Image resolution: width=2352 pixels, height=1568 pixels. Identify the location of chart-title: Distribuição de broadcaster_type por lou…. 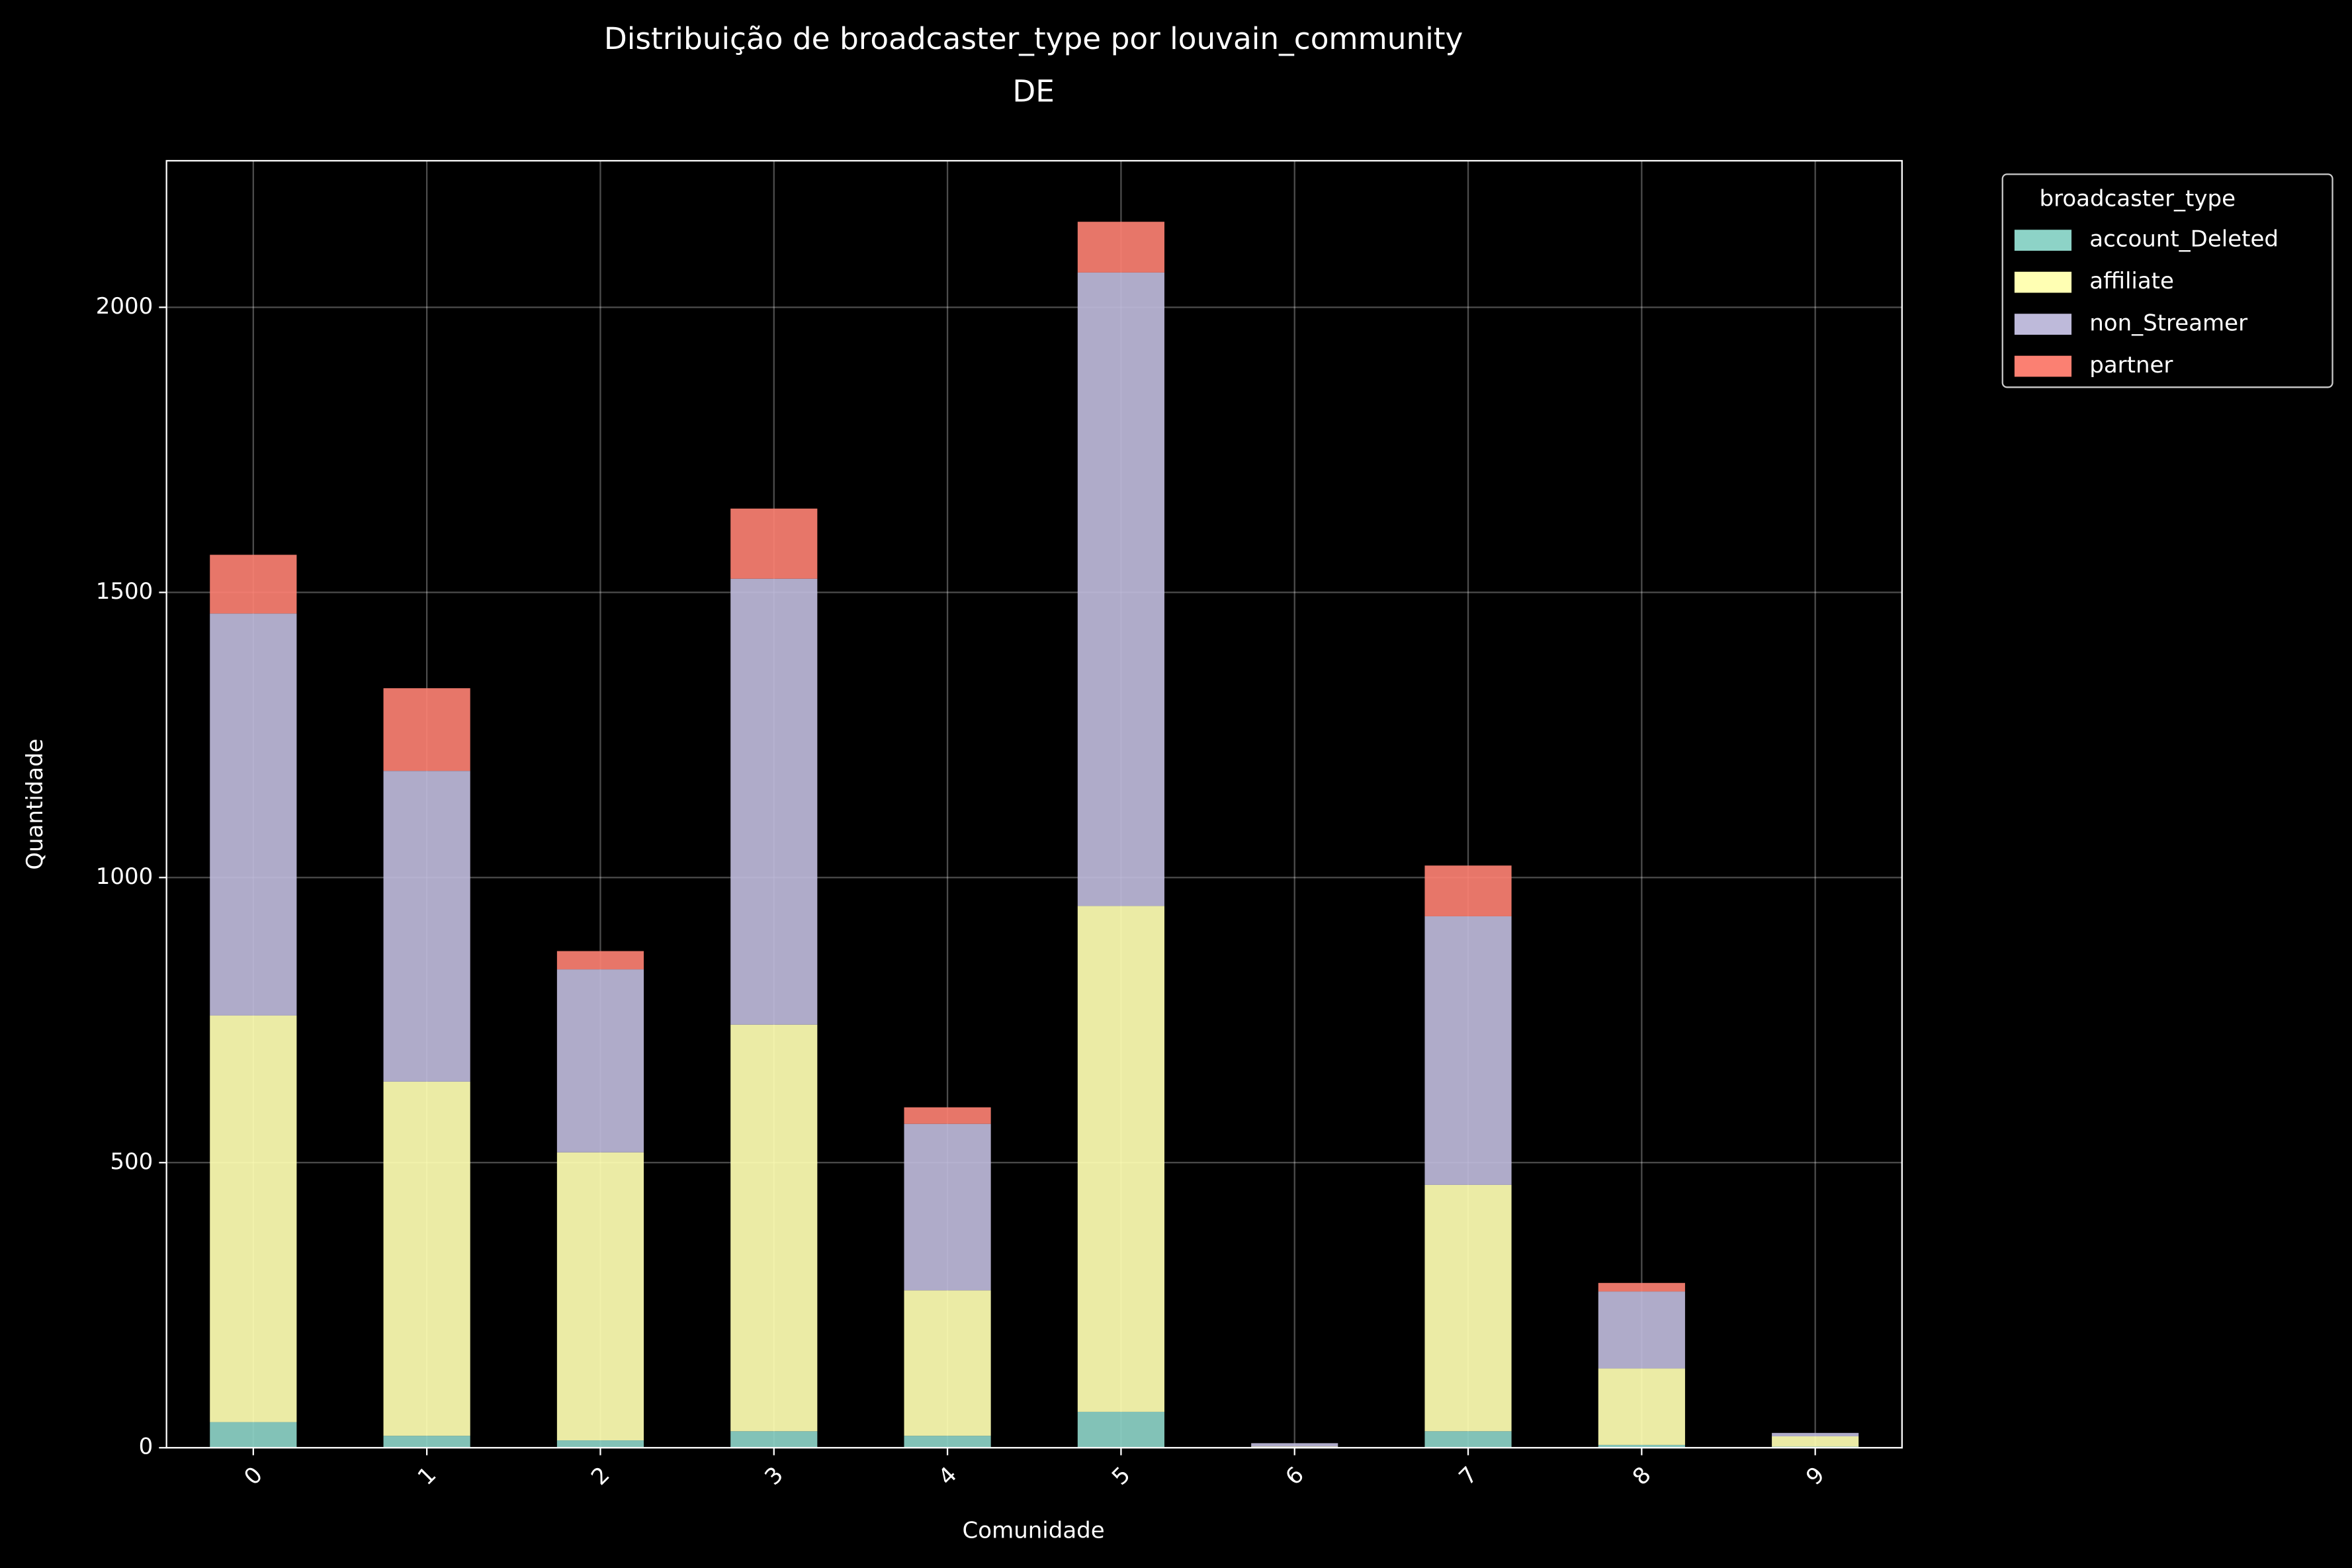
(1033, 38).